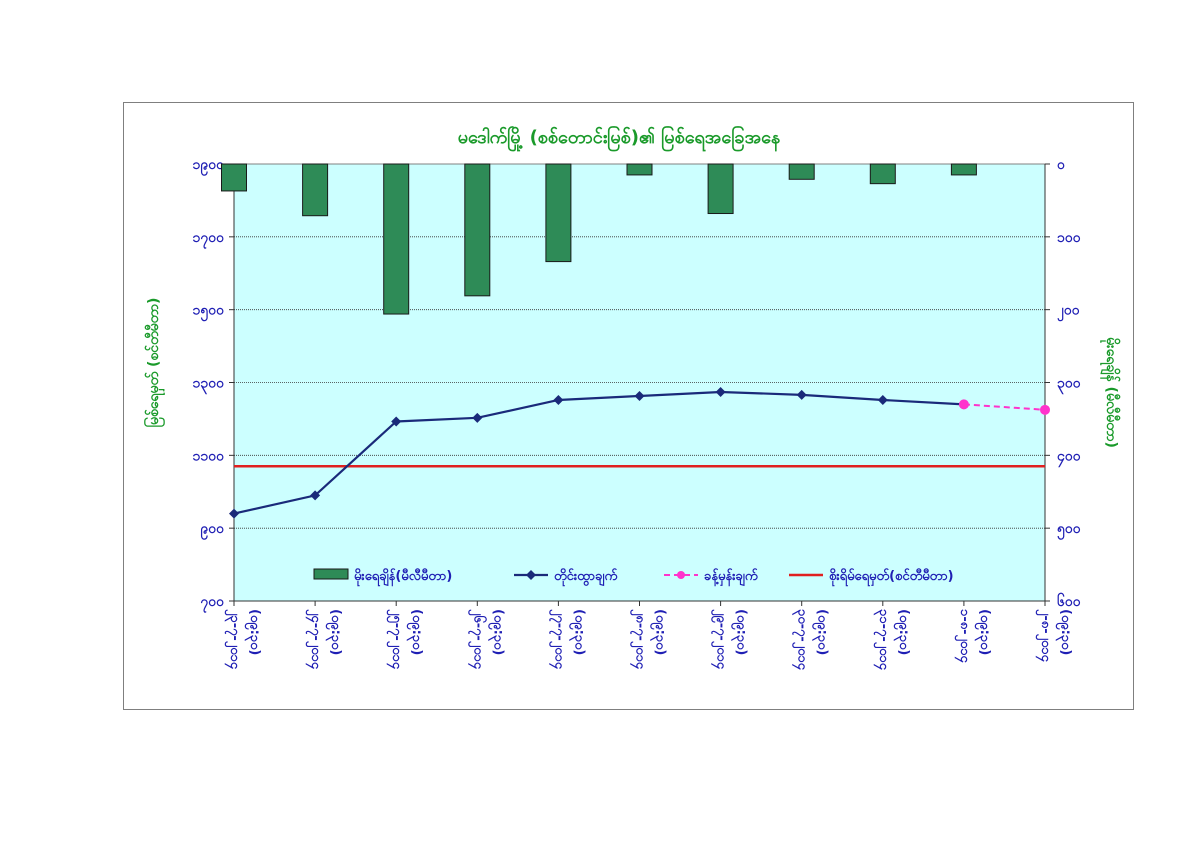  What do you see at coordinates (395, 639) in the screenshot?
I see `x-tick-date: ၂၅-၇-၂၀၁၄` at bounding box center [395, 639].